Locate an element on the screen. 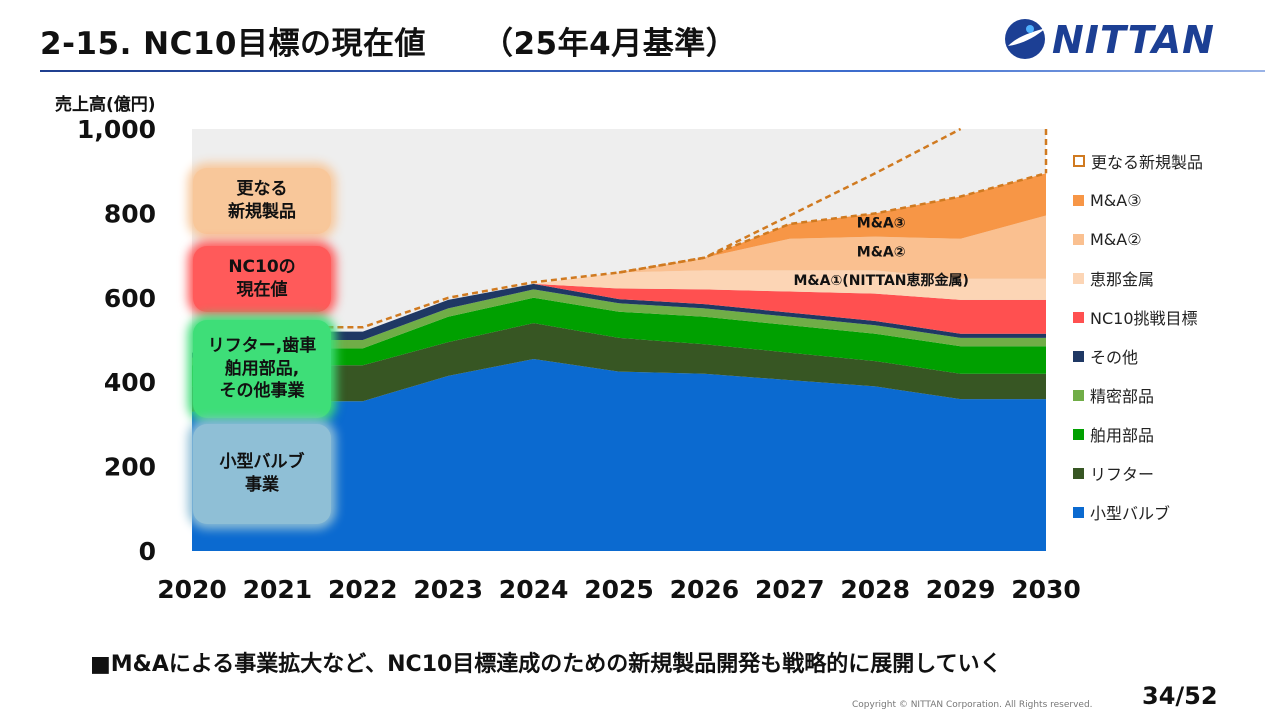 This screenshot has height=720, width=1280. legend-item: 小型バルブ is located at coordinates (1121, 512).